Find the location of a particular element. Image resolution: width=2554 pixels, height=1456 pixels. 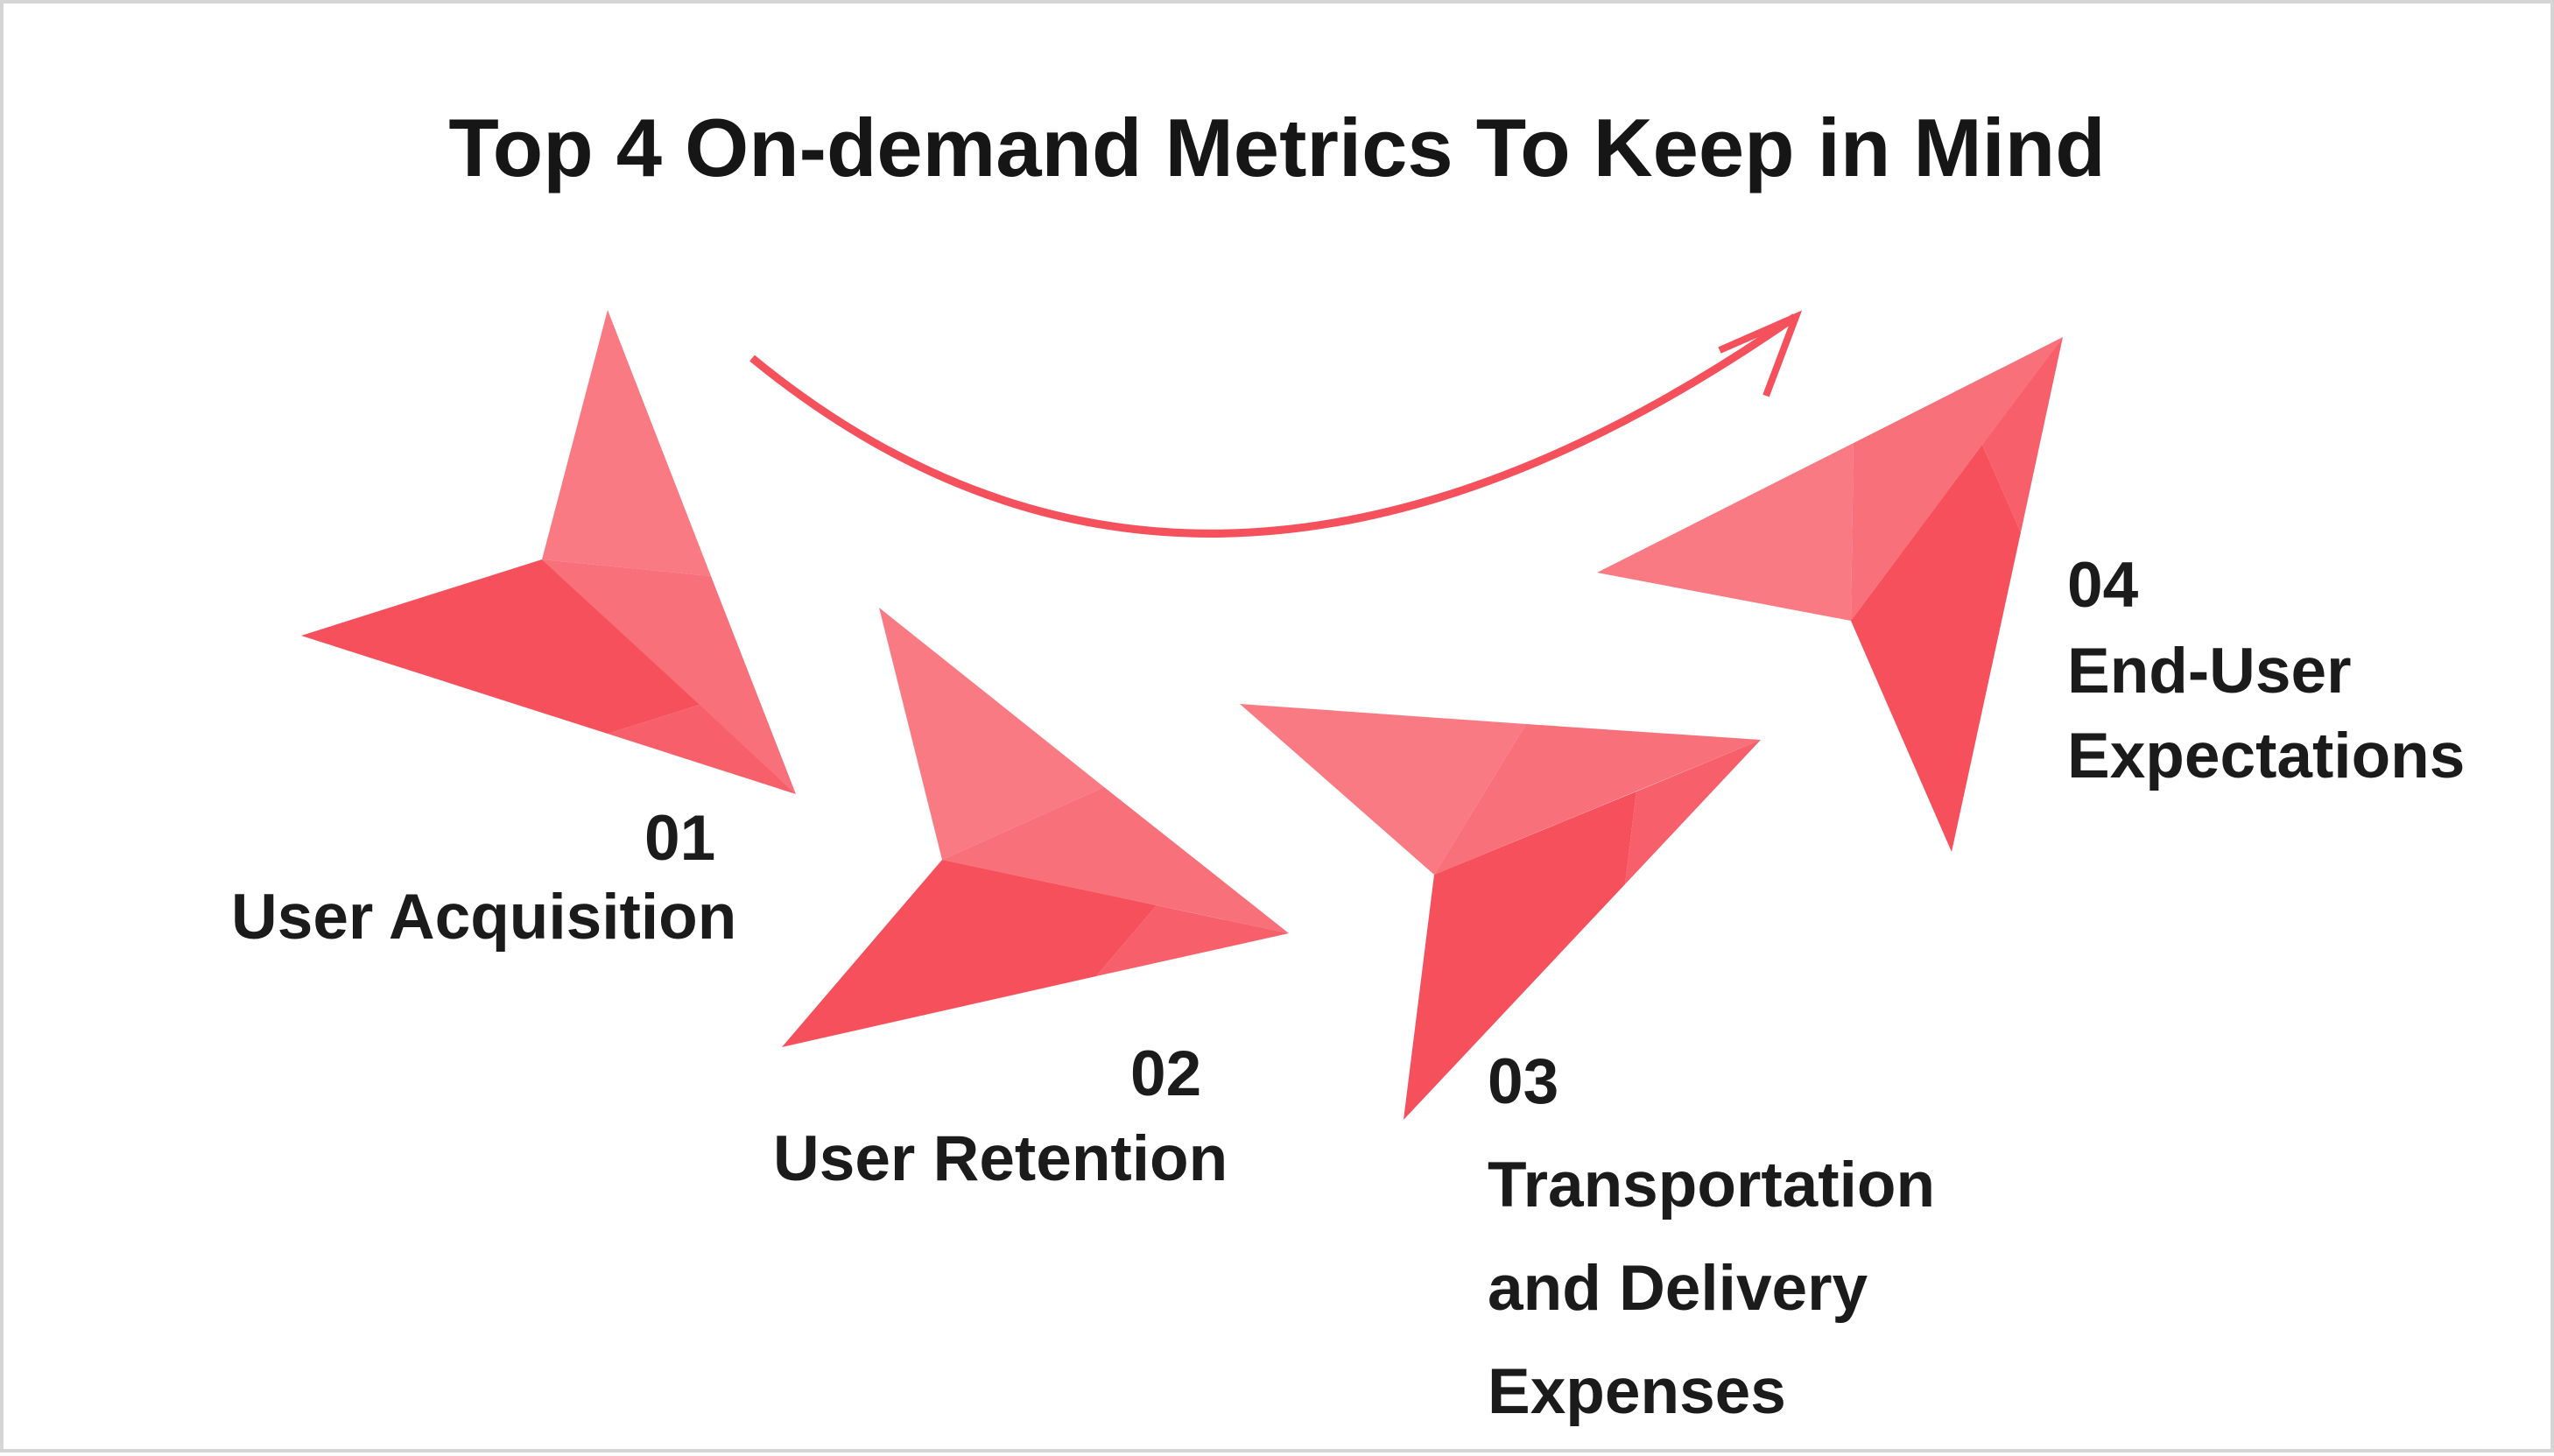

metric-02-label: User Retention is located at coordinates (1000, 1158).